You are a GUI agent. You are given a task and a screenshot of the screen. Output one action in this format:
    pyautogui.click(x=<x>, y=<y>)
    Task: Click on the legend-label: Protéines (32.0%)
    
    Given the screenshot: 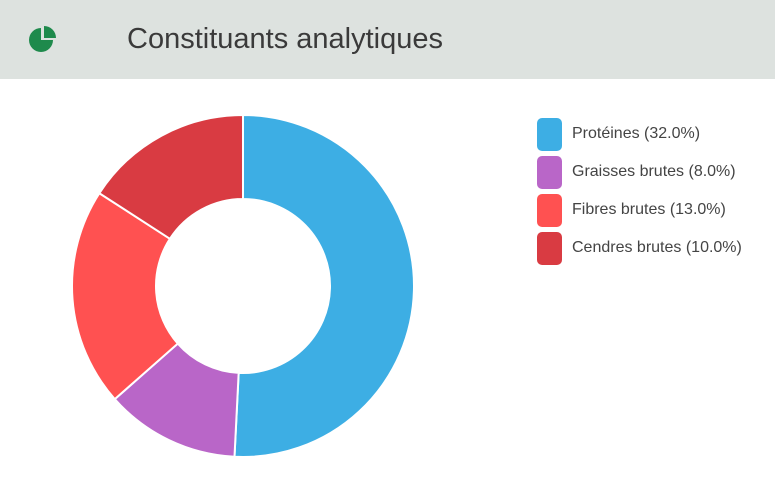 What is the action you would take?
    pyautogui.click(x=636, y=133)
    